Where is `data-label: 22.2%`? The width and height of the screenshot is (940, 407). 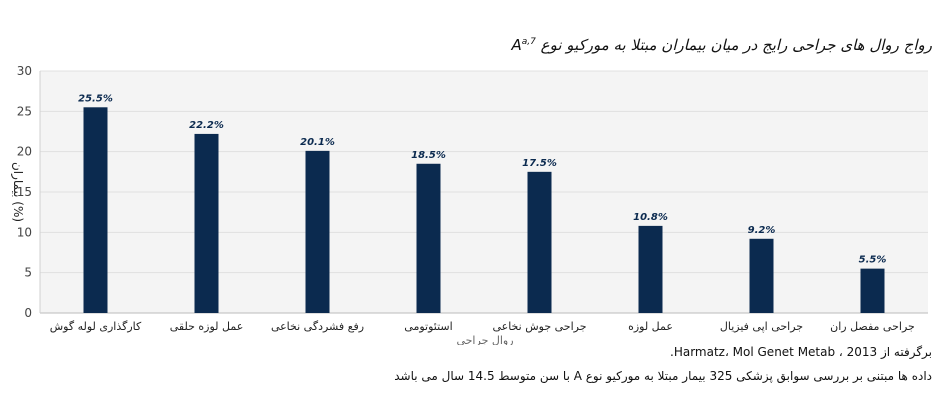
data-label: 22.2% is located at coordinates (206, 125).